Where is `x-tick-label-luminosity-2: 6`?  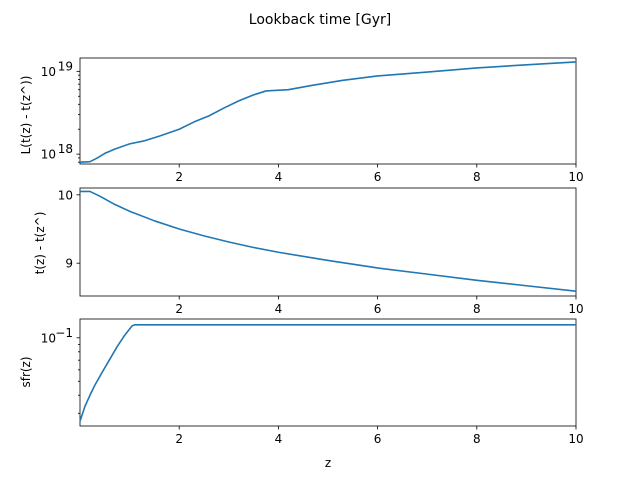 x-tick-label-luminosity-2: 6 is located at coordinates (378, 177).